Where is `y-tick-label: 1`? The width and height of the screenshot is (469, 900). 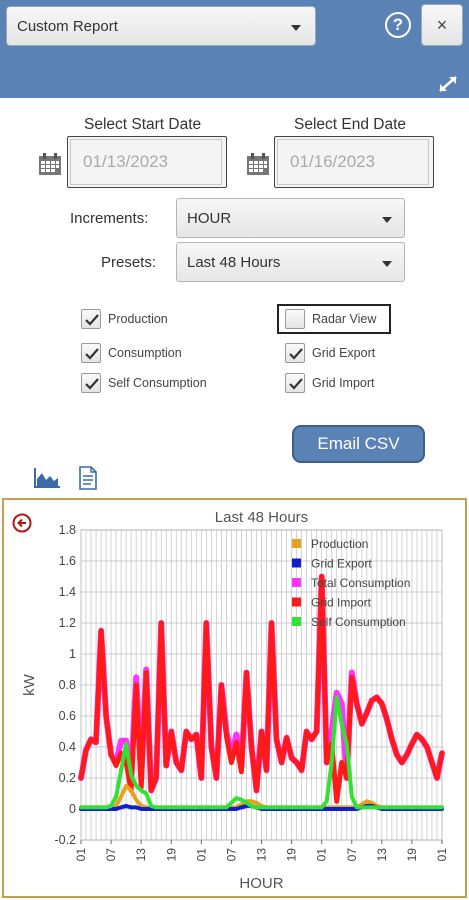 y-tick-label: 1 is located at coordinates (72, 654).